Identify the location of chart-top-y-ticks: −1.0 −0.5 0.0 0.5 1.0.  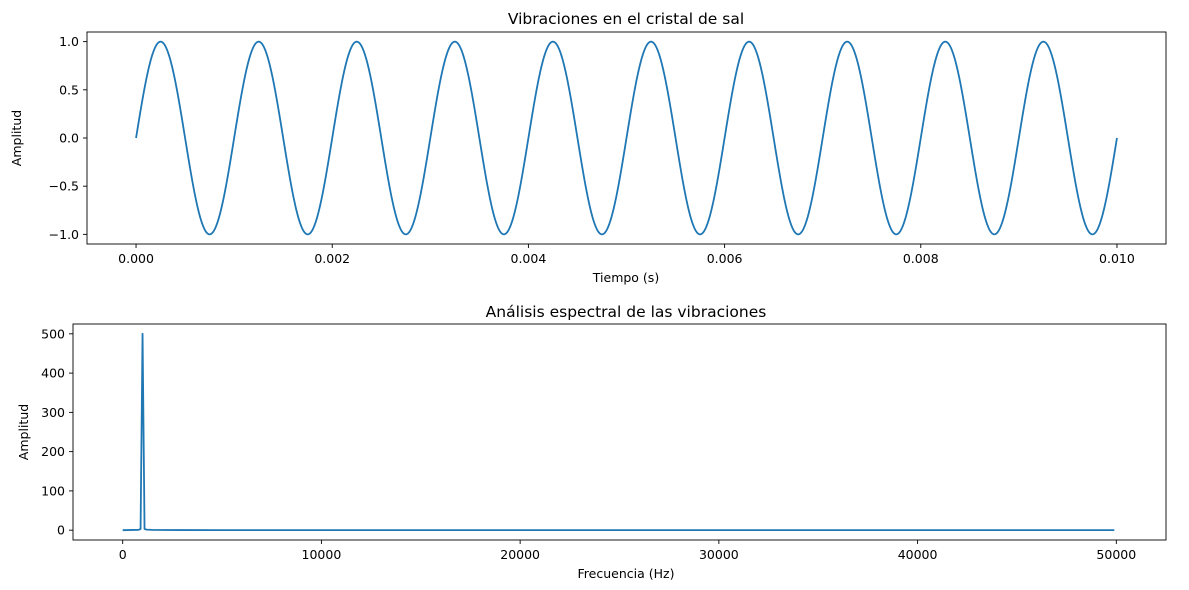
(68, 138).